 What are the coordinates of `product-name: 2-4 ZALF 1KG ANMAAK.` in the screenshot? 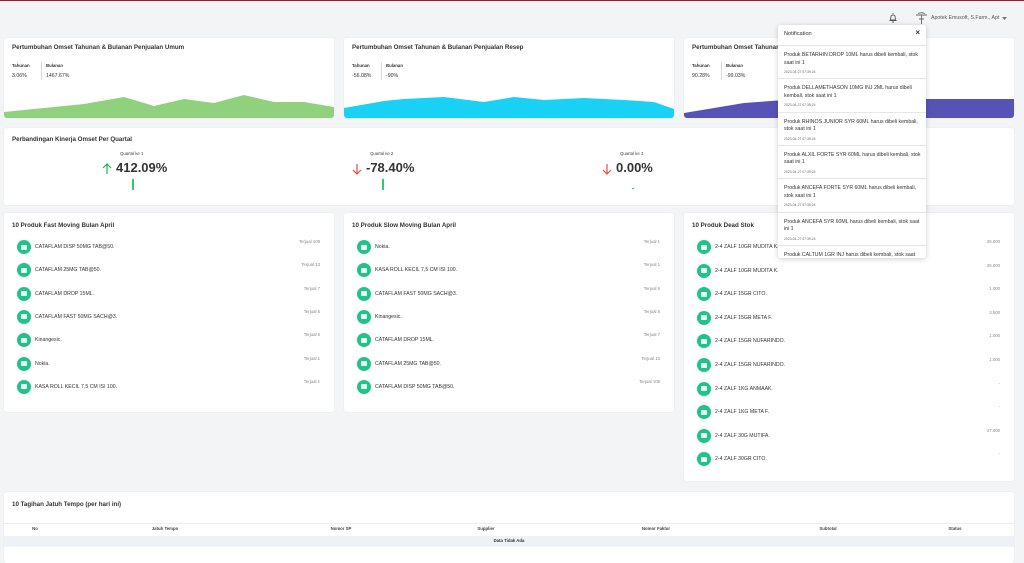 It's located at (744, 388).